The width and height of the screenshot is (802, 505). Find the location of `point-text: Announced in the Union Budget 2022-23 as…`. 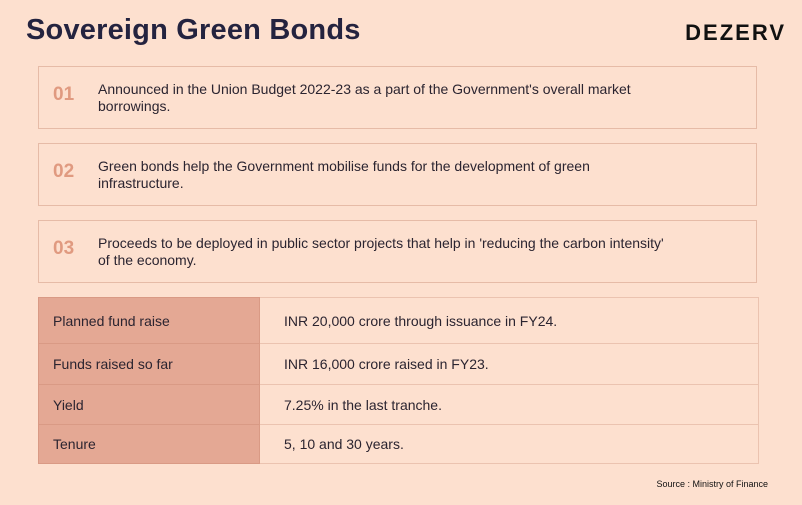

point-text: Announced in the Union Budget 2022-23 as… is located at coordinates (364, 97).